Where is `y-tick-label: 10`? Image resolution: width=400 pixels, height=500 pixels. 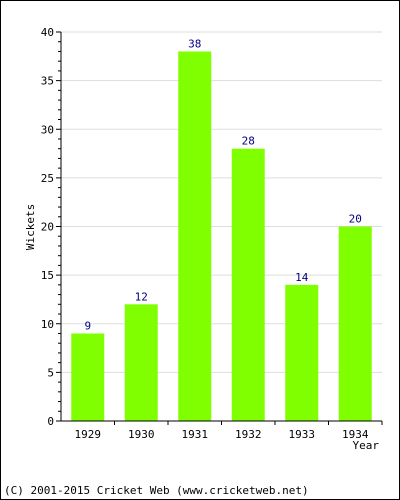 y-tick-label: 10 is located at coordinates (47, 324).